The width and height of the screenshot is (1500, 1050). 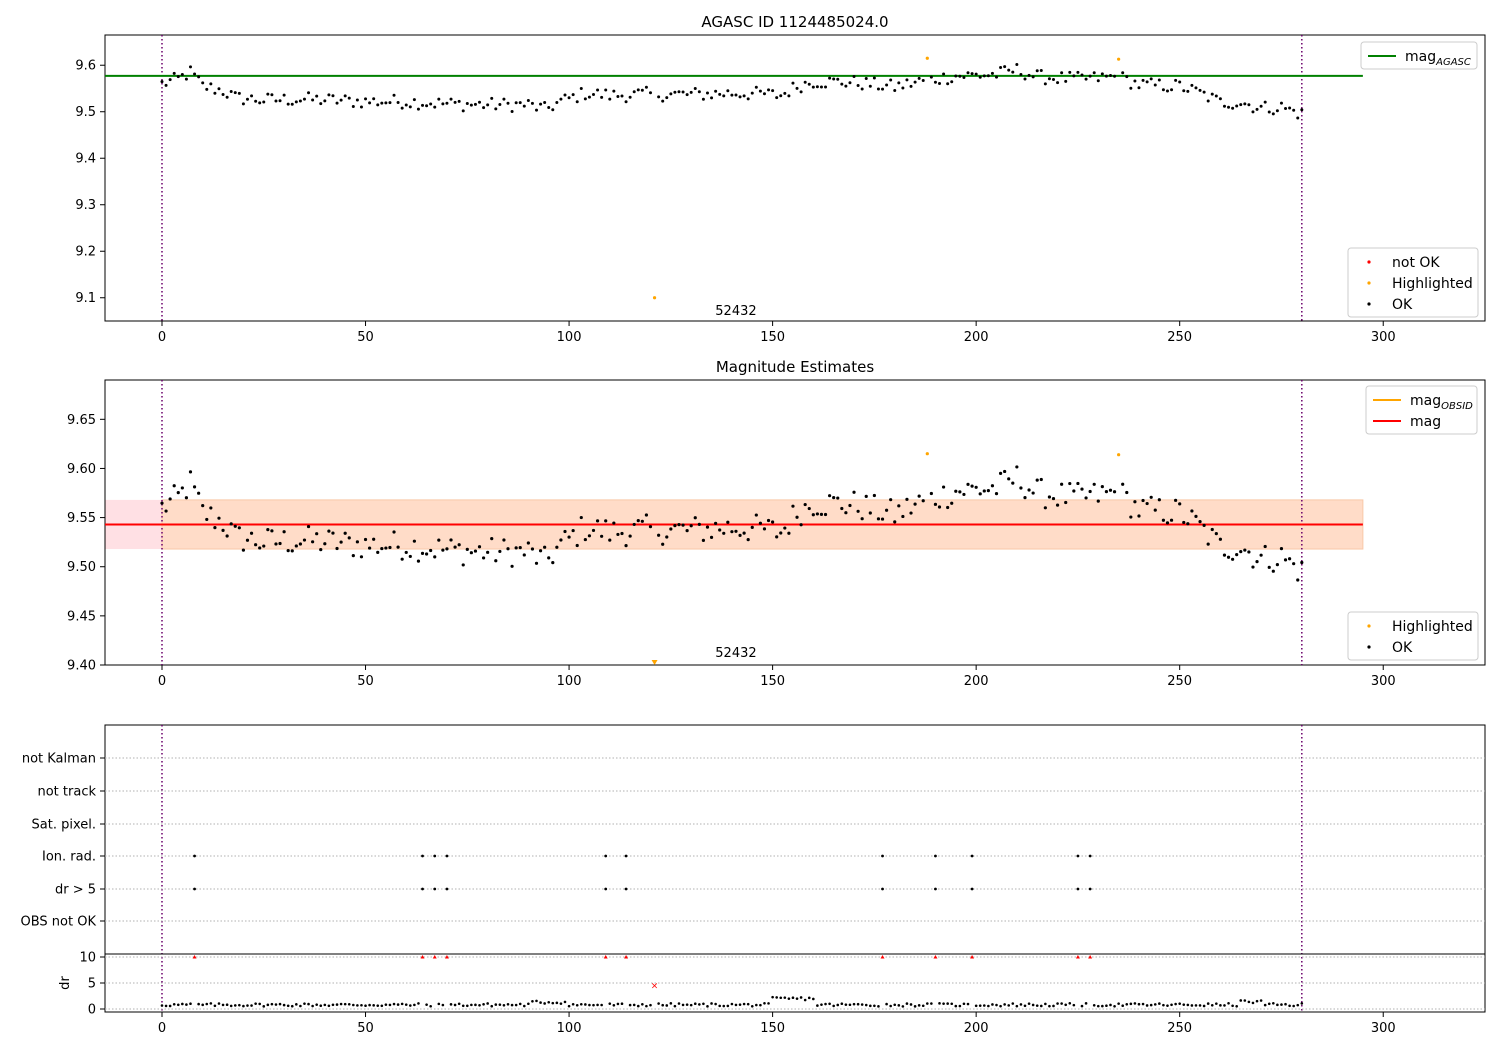 I want to click on legend-point-swatch, so click(x=1369, y=283).